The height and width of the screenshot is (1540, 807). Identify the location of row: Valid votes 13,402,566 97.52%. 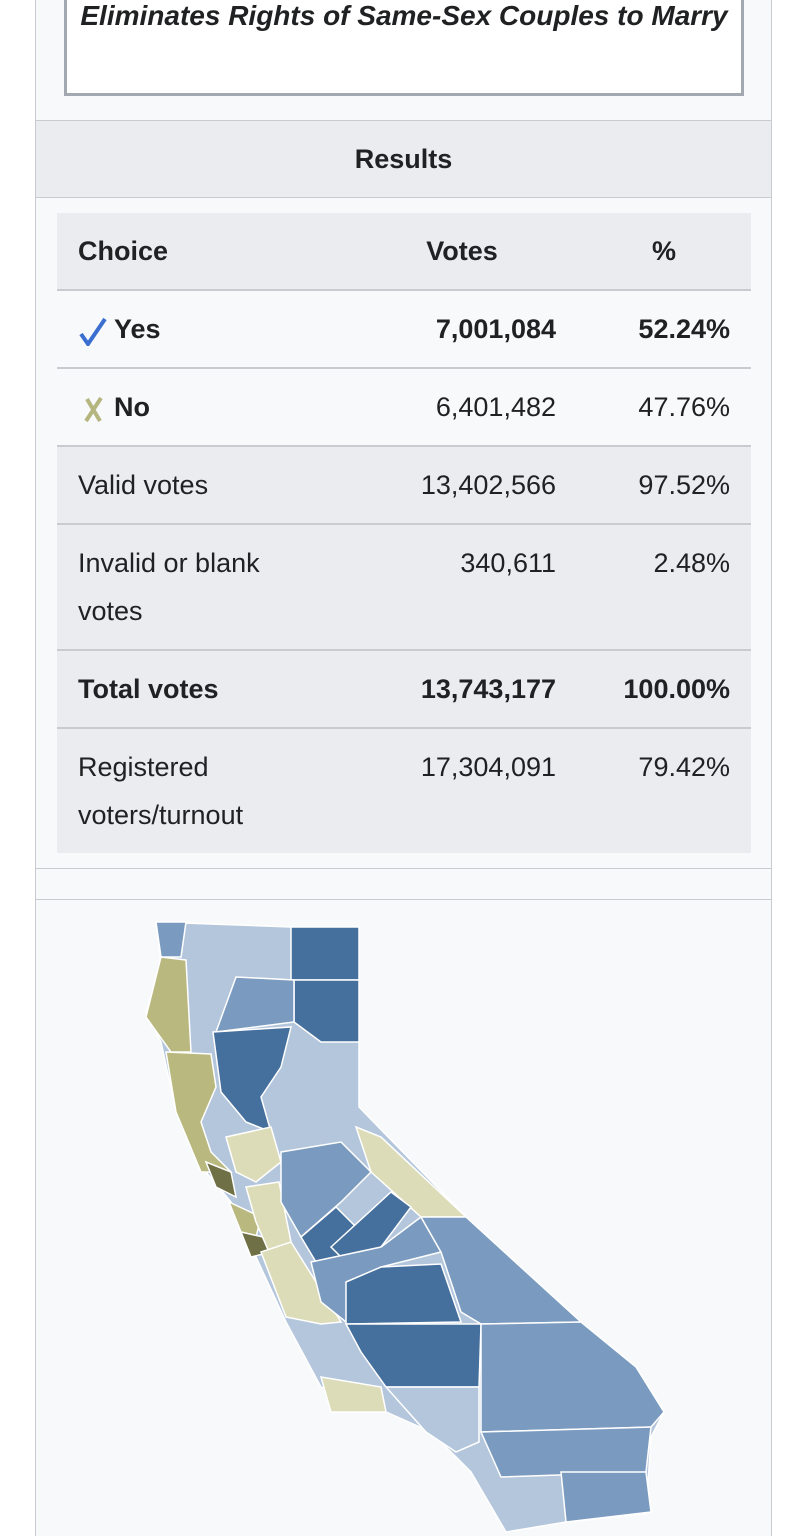
(404, 485).